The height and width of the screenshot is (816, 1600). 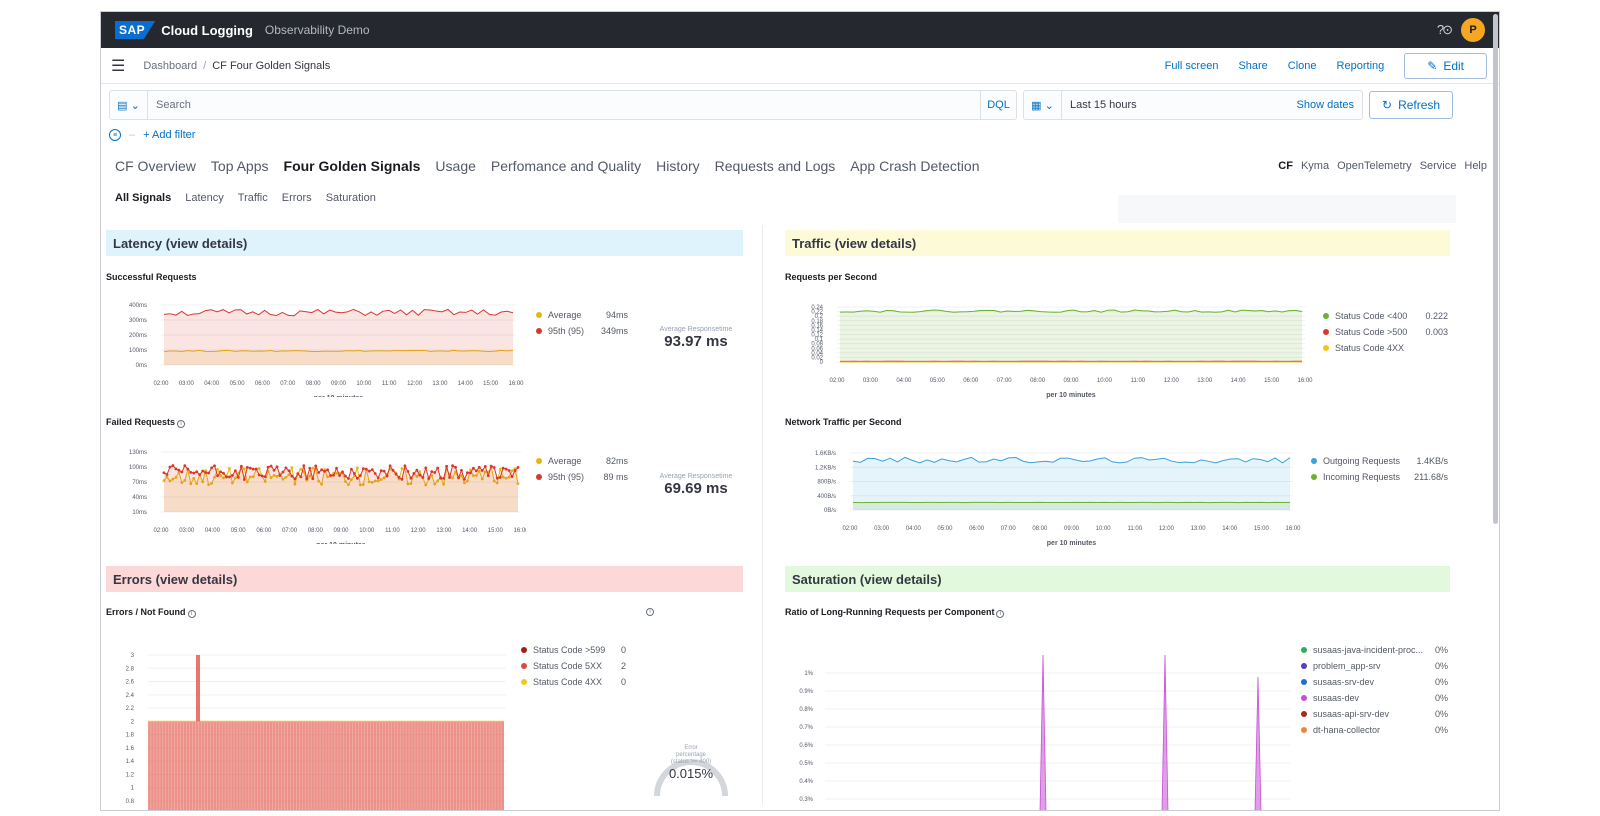 I want to click on tab-app-crash-detection: App Crash Detection, so click(x=915, y=166).